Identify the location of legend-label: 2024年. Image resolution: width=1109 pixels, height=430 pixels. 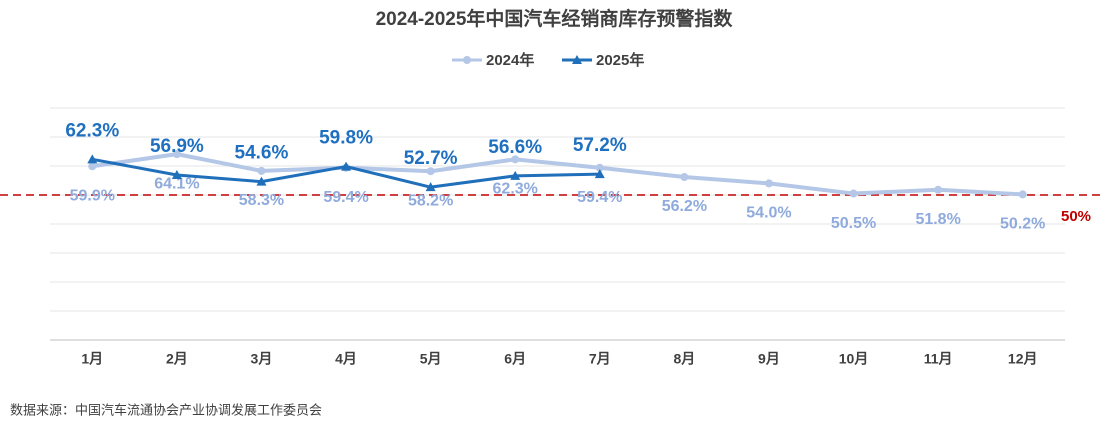
(510, 60).